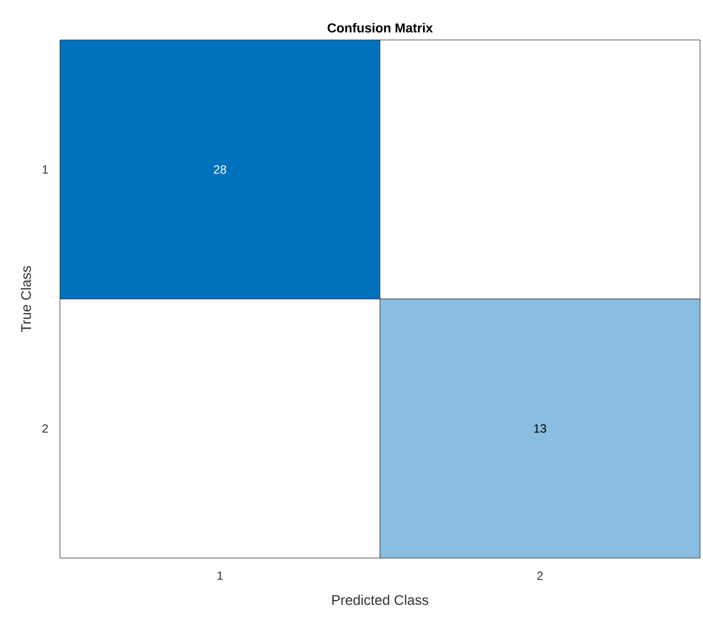 This screenshot has width=703, height=623. What do you see at coordinates (380, 27) in the screenshot?
I see `chart-title: Confusion Matrix` at bounding box center [380, 27].